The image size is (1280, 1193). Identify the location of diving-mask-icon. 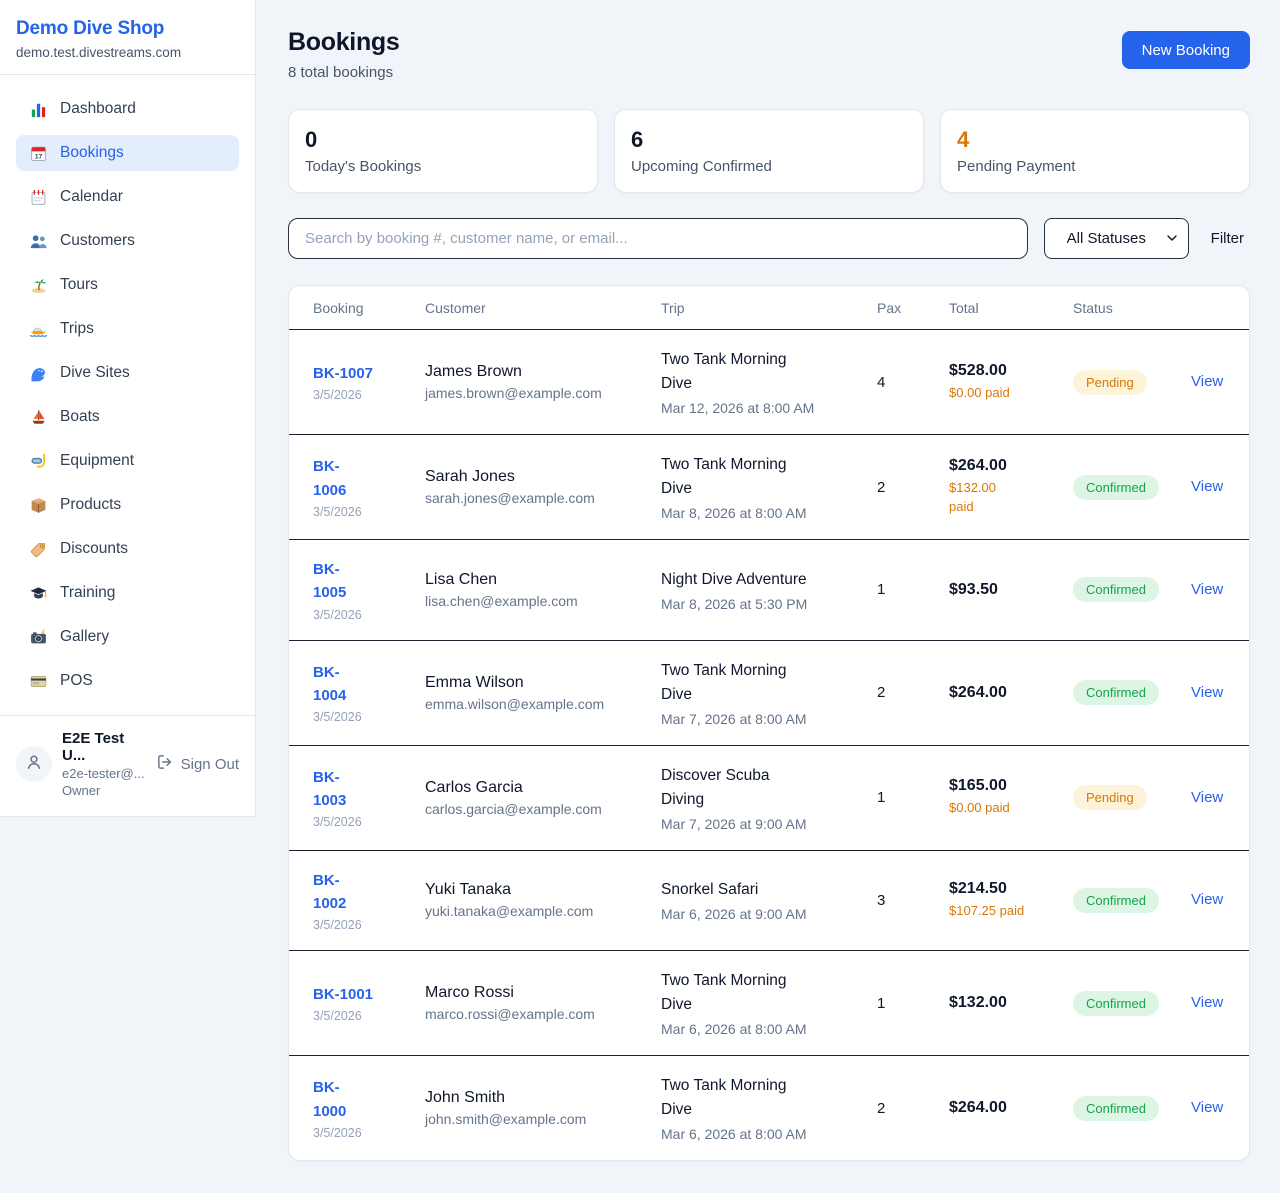
(38, 461).